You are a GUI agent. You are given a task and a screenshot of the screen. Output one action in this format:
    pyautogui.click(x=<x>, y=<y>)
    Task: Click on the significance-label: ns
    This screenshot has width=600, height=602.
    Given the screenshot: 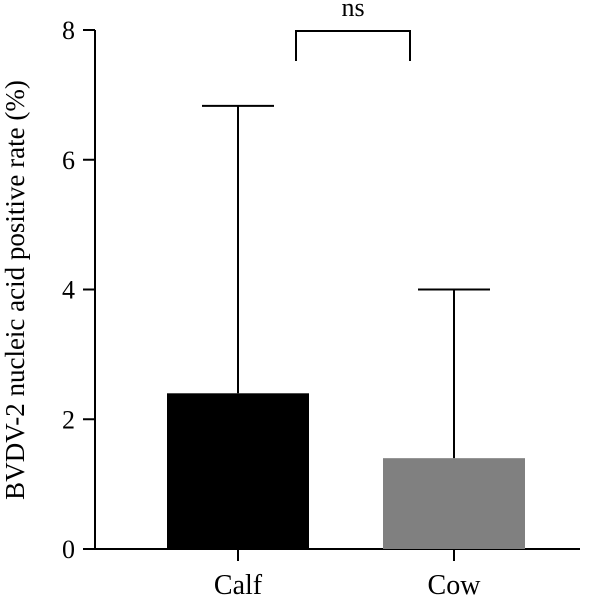 What is the action you would take?
    pyautogui.click(x=352, y=11)
    